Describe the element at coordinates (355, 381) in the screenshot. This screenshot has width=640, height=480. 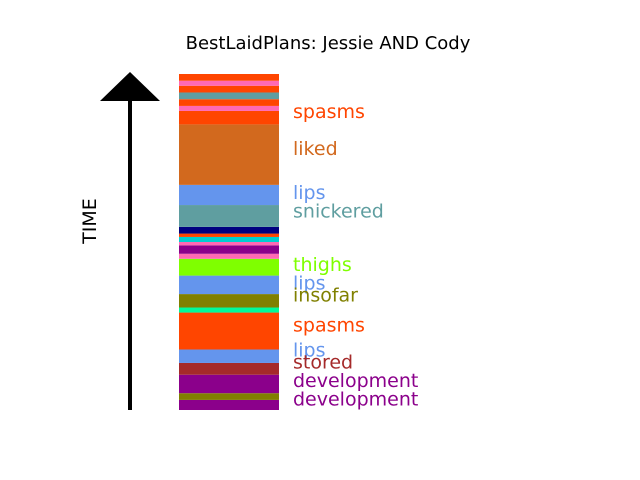
I see `timeline-label-10: development` at that location.